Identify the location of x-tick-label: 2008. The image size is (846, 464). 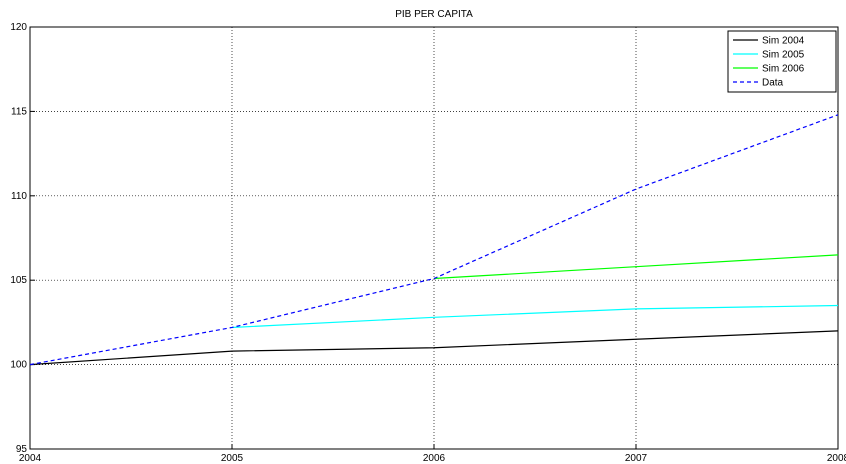
(836, 458).